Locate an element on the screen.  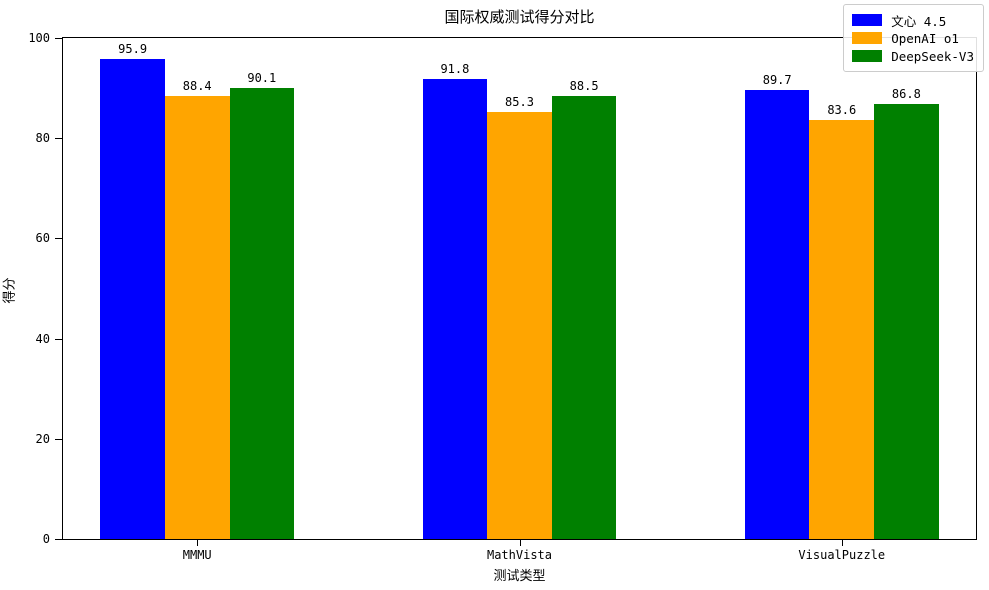
bar-value-label: 83.6 is located at coordinates (842, 110).